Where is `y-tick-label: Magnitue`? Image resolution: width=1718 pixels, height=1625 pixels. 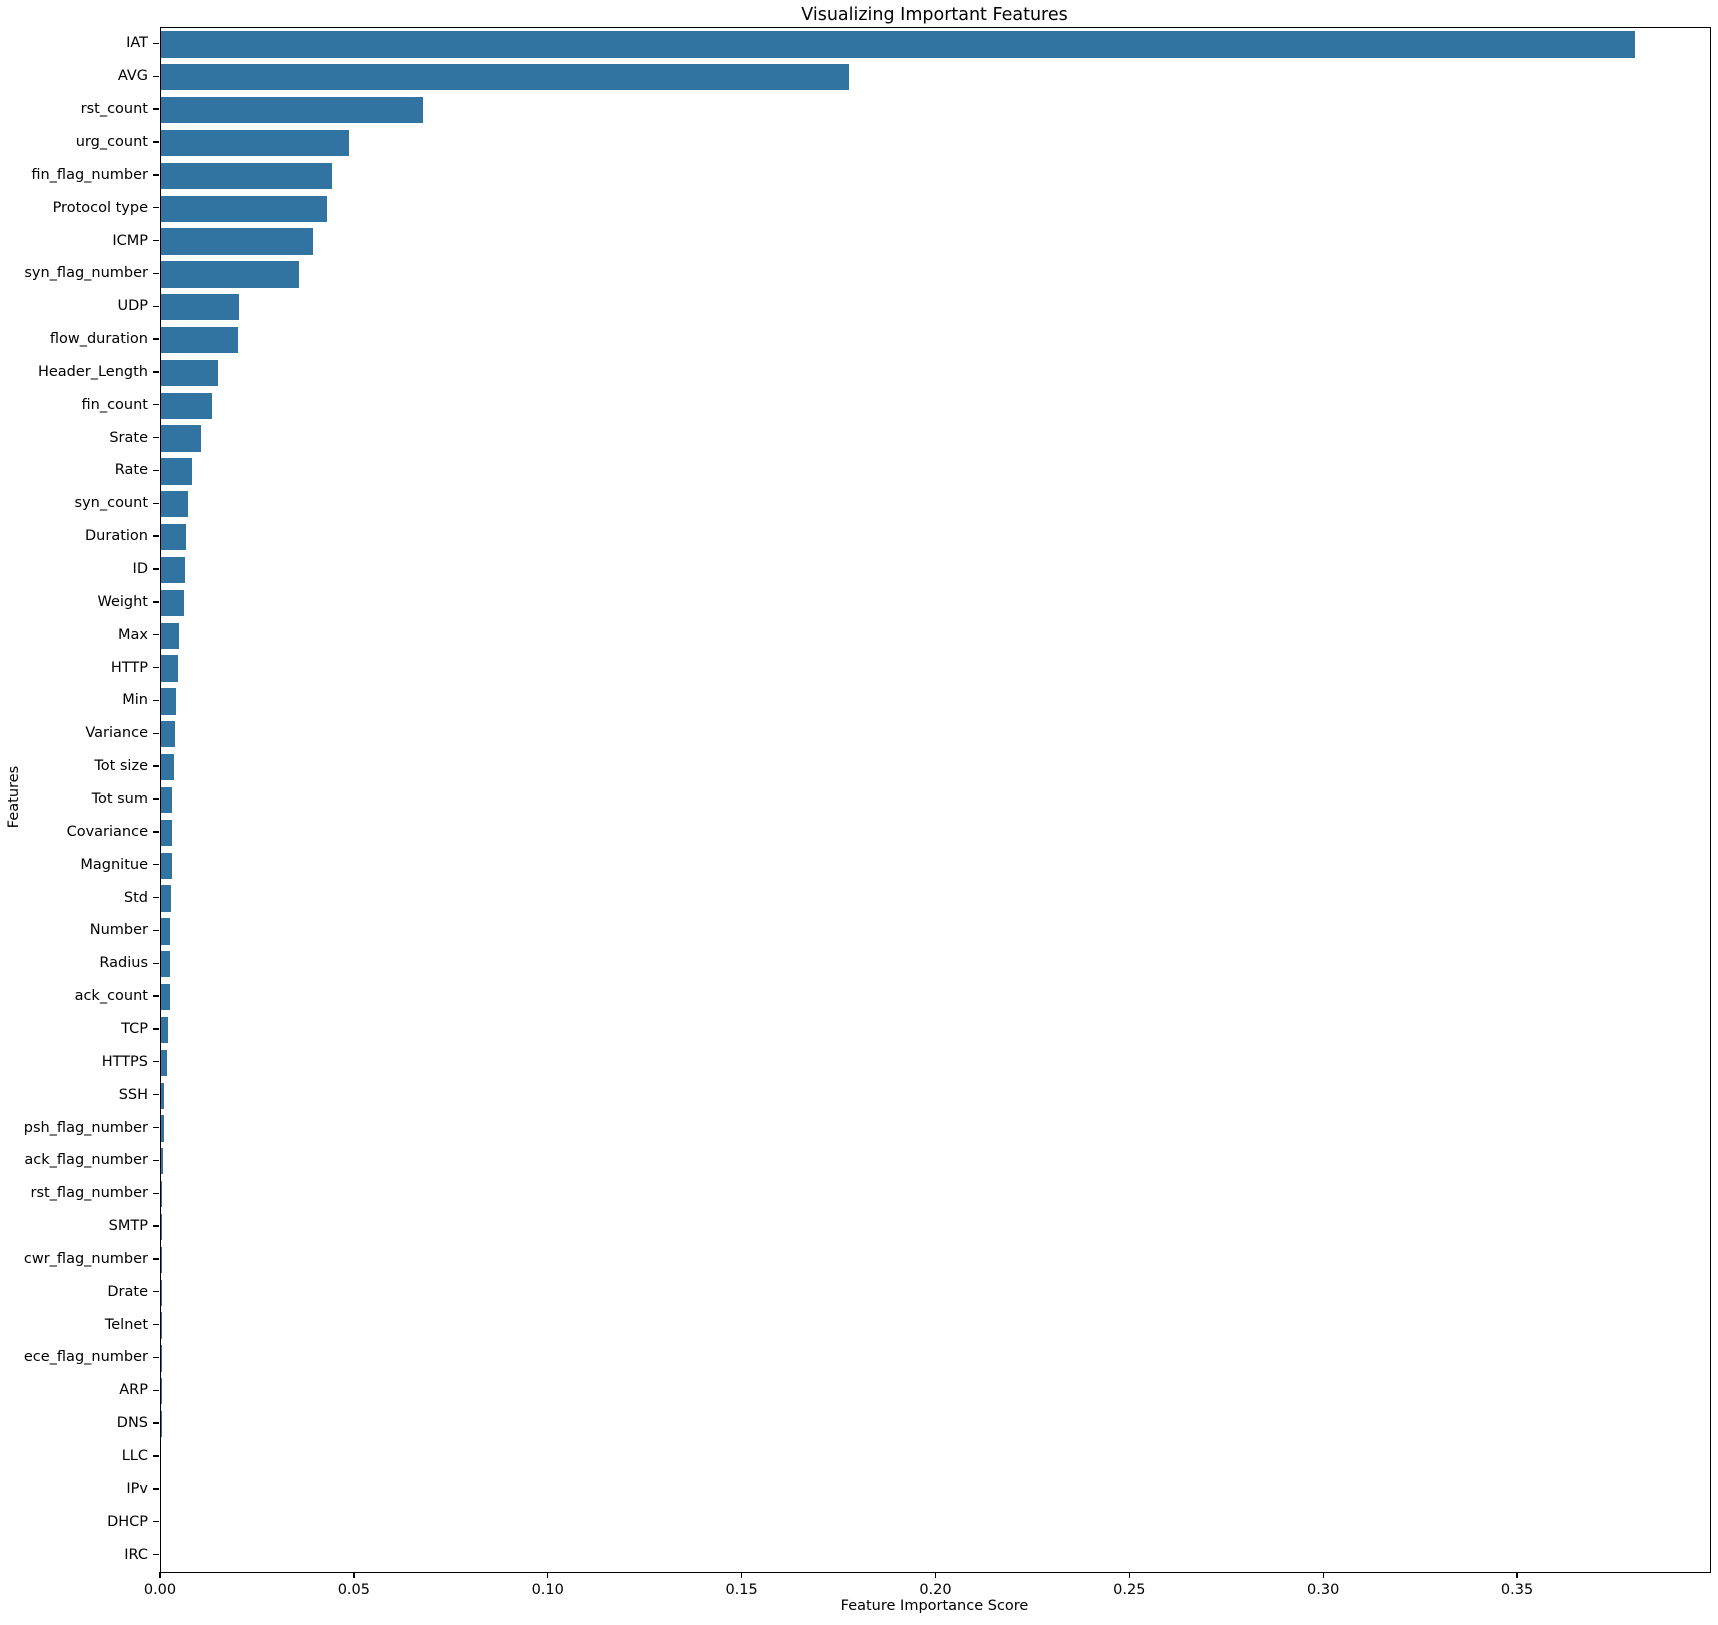 y-tick-label: Magnitue is located at coordinates (114, 864).